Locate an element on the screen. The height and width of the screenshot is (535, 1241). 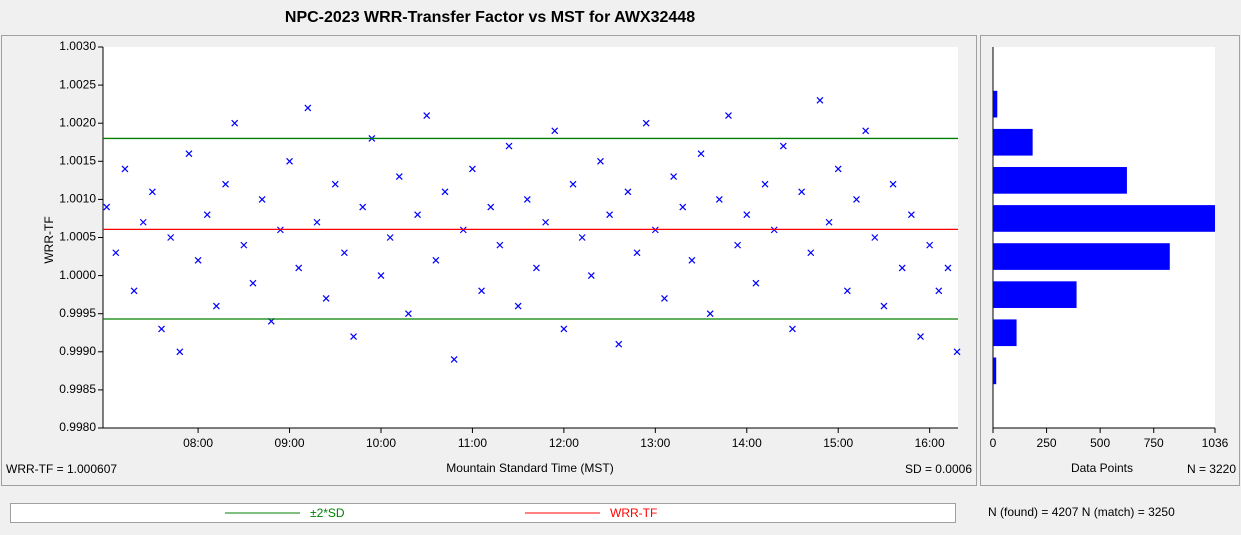
y-tick-label: 1.0030 is located at coordinates (77, 46).